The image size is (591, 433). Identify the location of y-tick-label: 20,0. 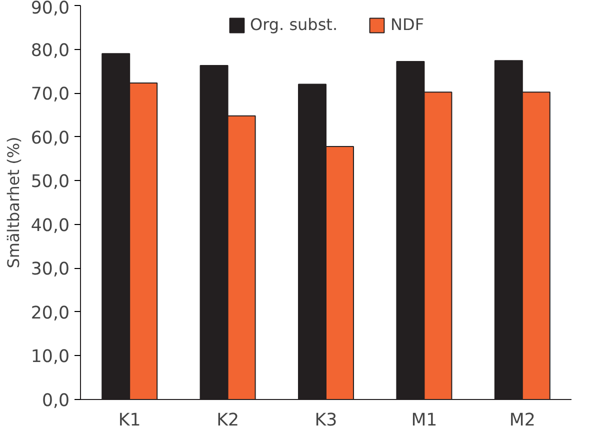
(50, 313).